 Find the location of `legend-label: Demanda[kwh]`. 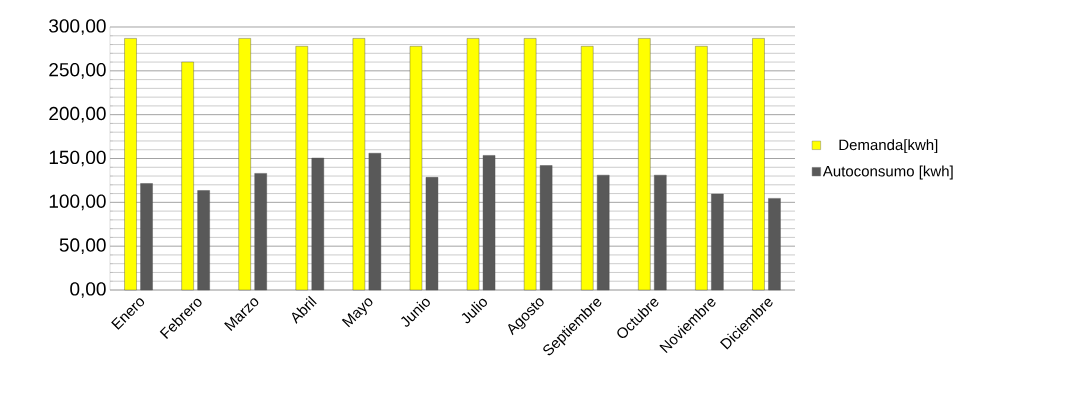

legend-label: Demanda[kwh] is located at coordinates (888, 146).